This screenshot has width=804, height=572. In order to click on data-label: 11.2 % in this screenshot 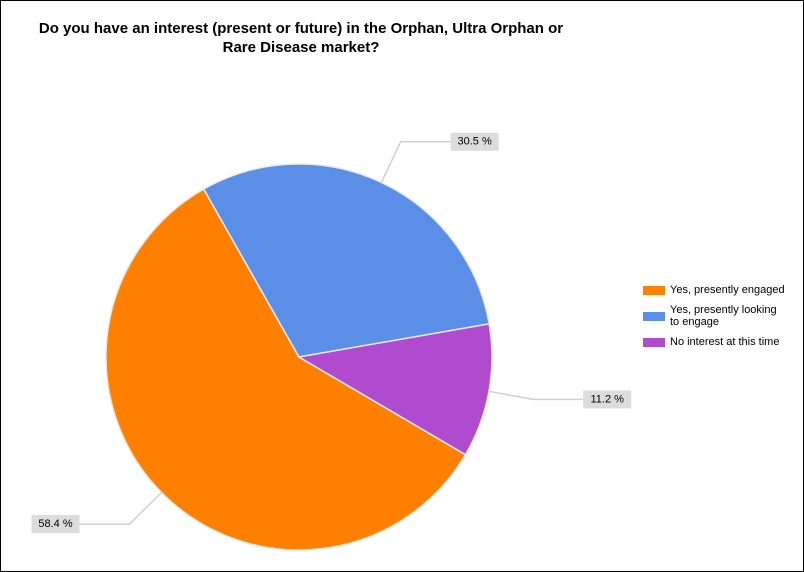, I will do `click(607, 399)`.